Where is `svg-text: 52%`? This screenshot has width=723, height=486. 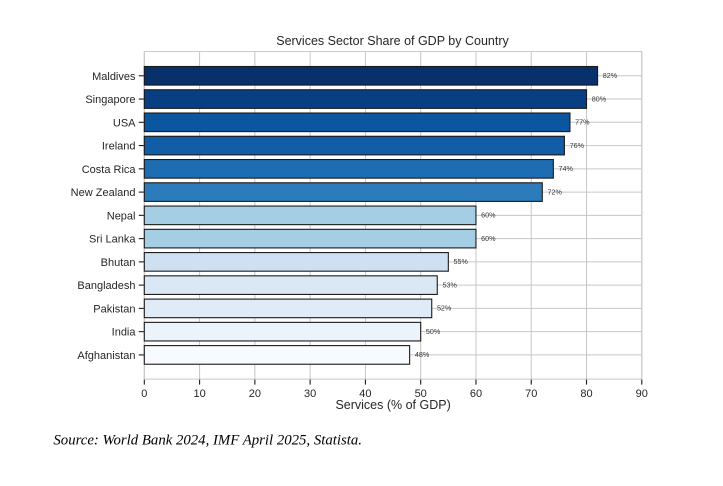 svg-text: 52% is located at coordinates (444, 308).